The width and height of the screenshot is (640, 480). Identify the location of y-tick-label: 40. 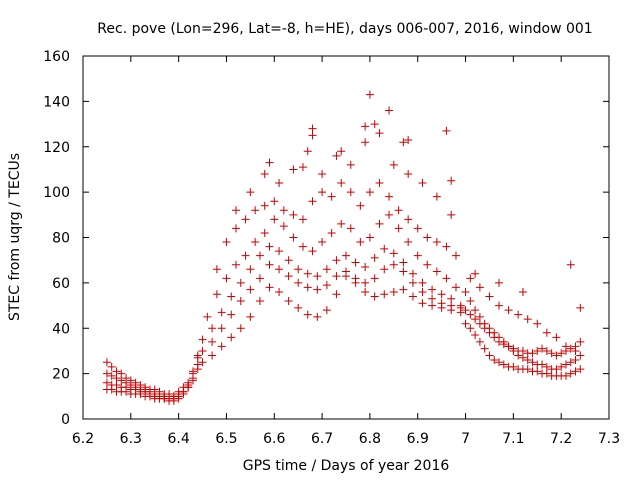
(61, 329).